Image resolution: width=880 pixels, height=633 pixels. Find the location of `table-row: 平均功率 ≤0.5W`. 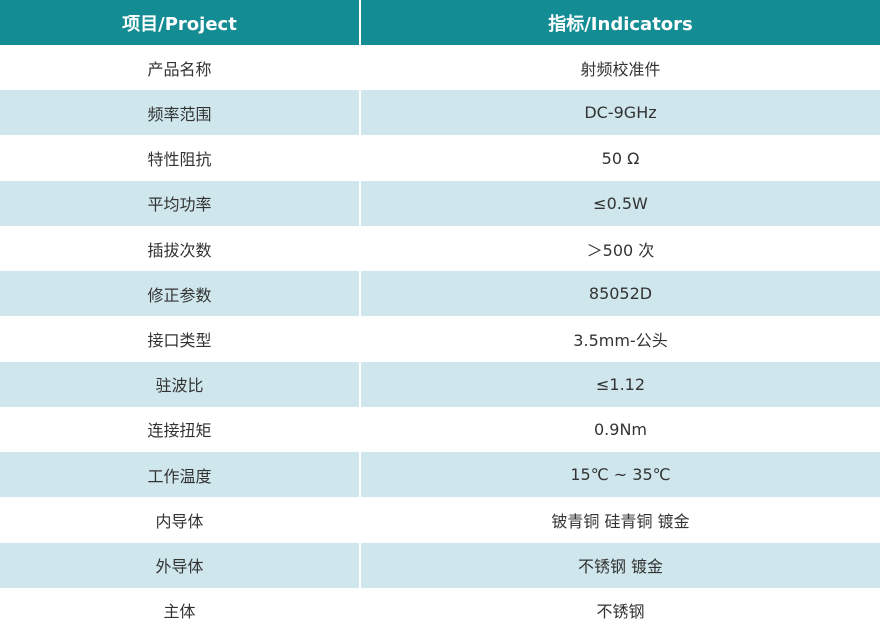

table-row: 平均功率 ≤0.5W is located at coordinates (440, 203).